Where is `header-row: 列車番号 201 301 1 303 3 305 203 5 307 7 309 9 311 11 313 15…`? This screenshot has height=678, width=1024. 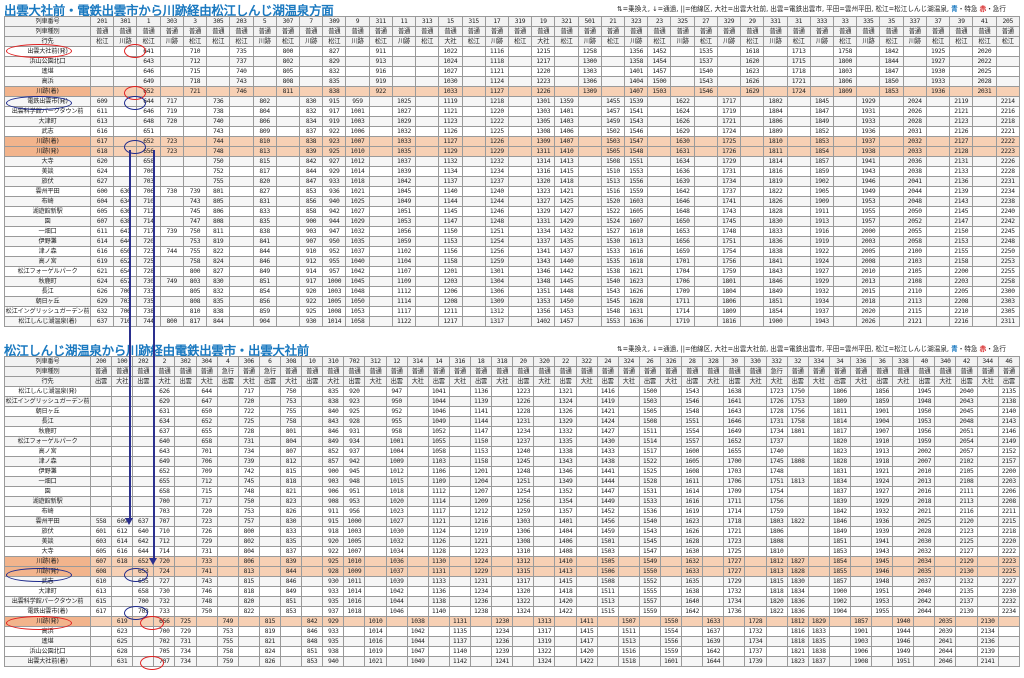 header-row: 列車番号 201 301 1 303 3 305 203 5 307 7 309 9 311 11 313 15… is located at coordinates (512, 21).